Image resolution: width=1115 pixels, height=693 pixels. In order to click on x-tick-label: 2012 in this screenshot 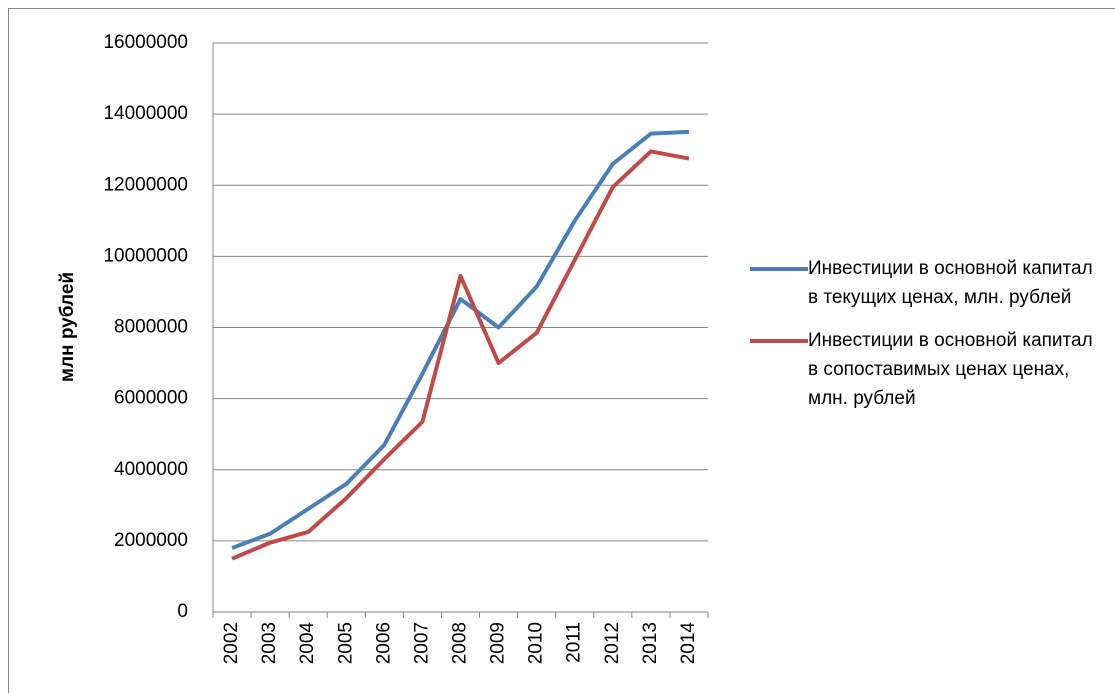, I will do `click(612, 643)`.